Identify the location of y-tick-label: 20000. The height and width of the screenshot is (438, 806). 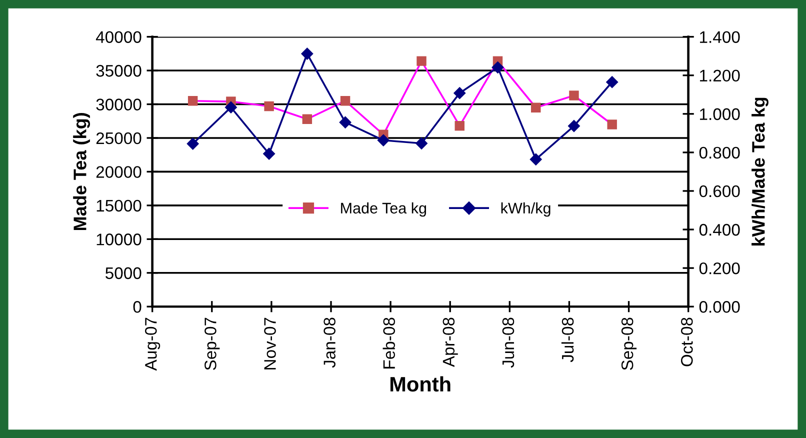
(119, 172).